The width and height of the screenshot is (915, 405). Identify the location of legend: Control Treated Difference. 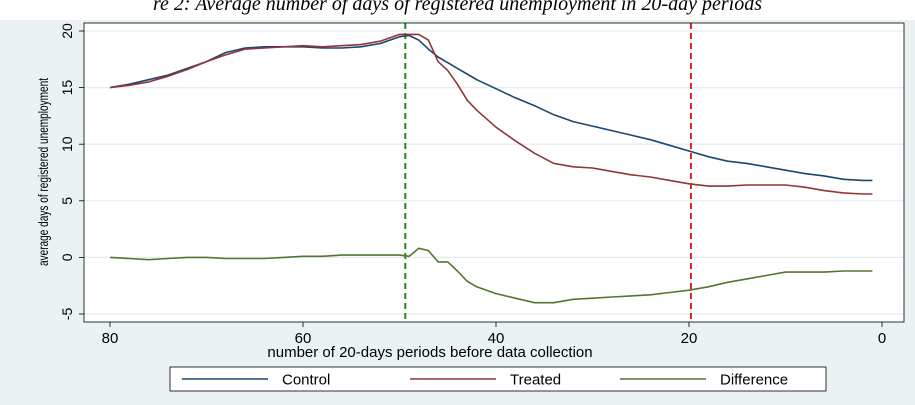
(498, 379).